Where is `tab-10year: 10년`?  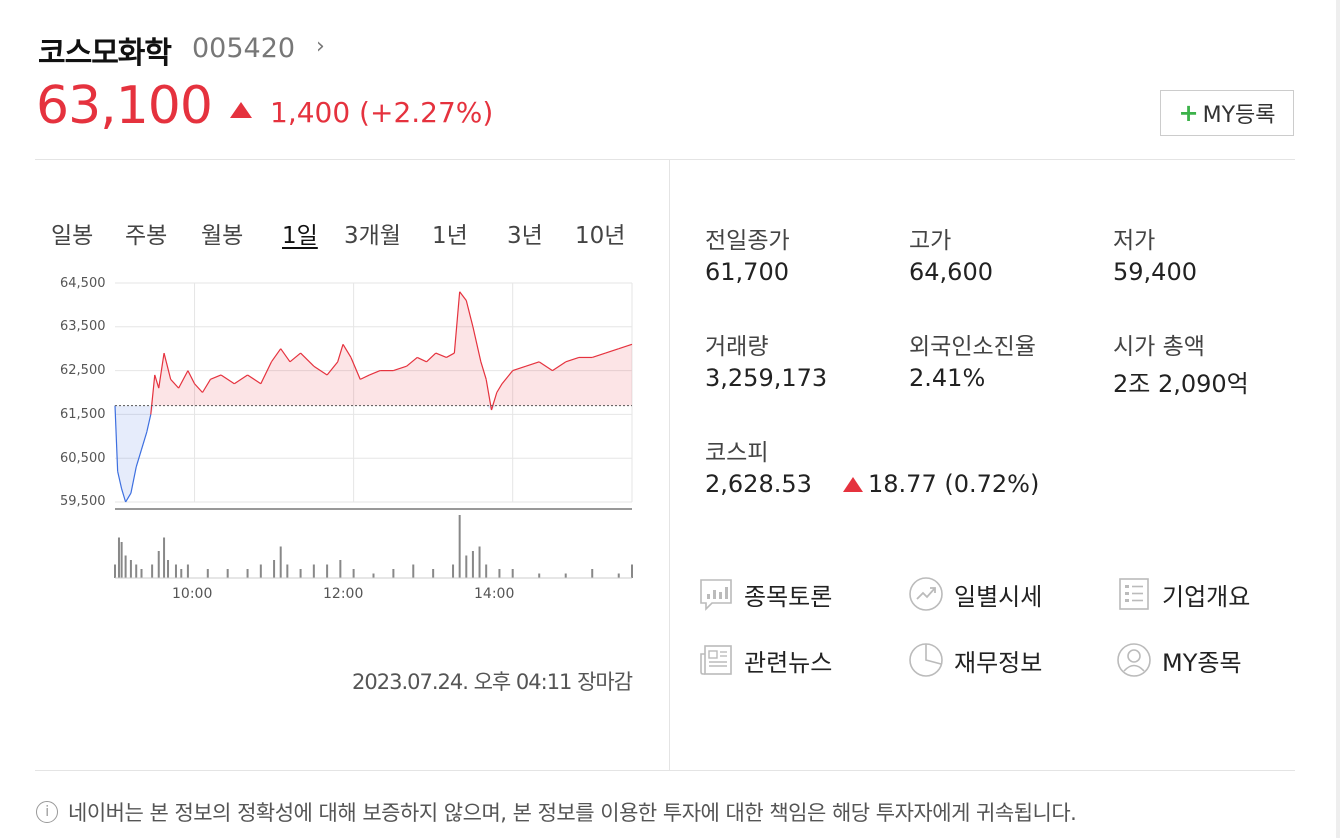 tab-10year: 10년 is located at coordinates (600, 236).